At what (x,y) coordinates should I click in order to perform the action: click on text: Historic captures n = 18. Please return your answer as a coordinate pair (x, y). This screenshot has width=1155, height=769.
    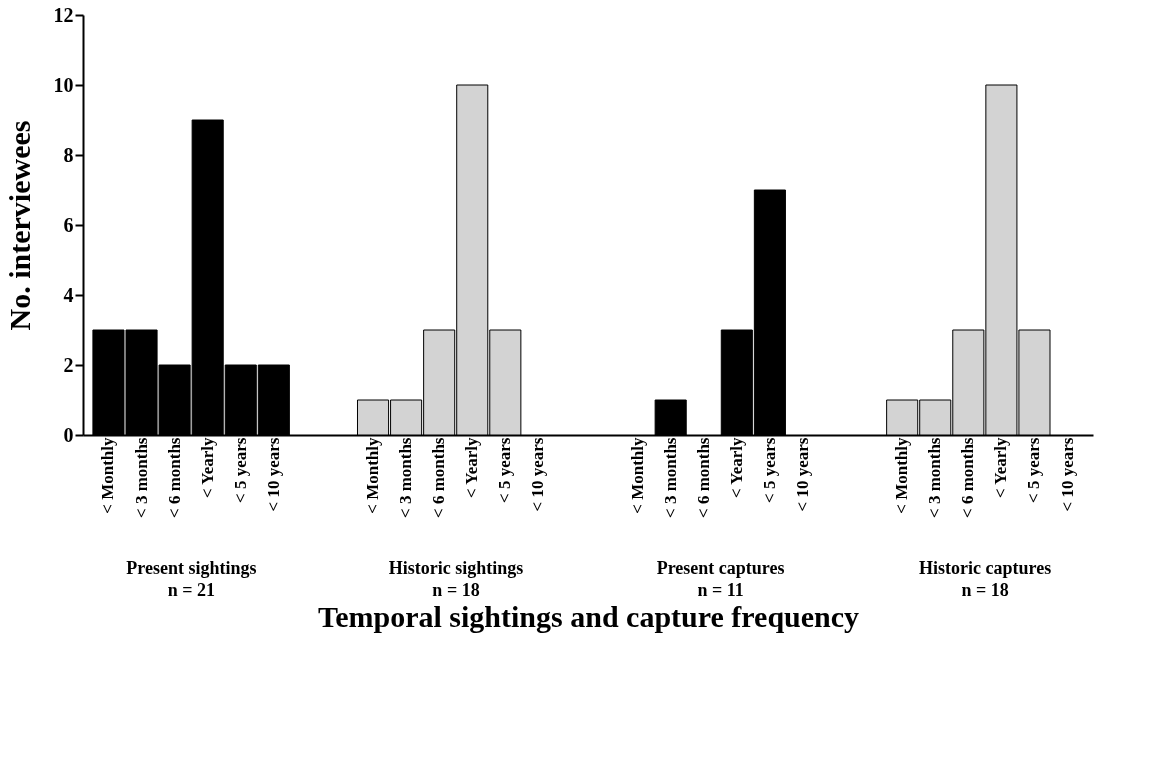
    Looking at the image, I should click on (985, 579).